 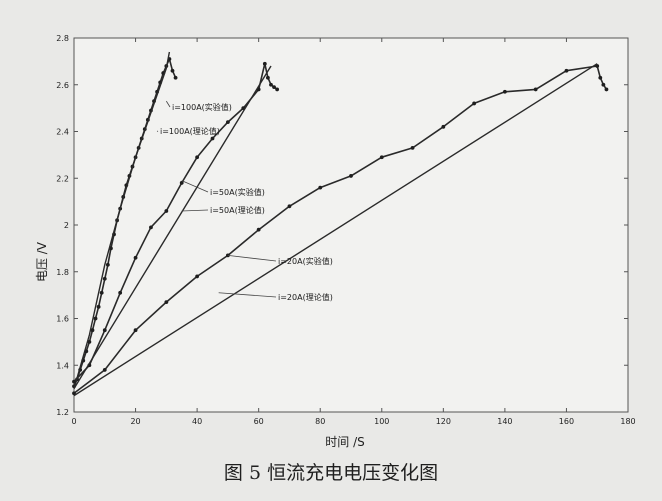 What do you see at coordinates (259, 421) in the screenshot?
I see `x-tick-label: 60` at bounding box center [259, 421].